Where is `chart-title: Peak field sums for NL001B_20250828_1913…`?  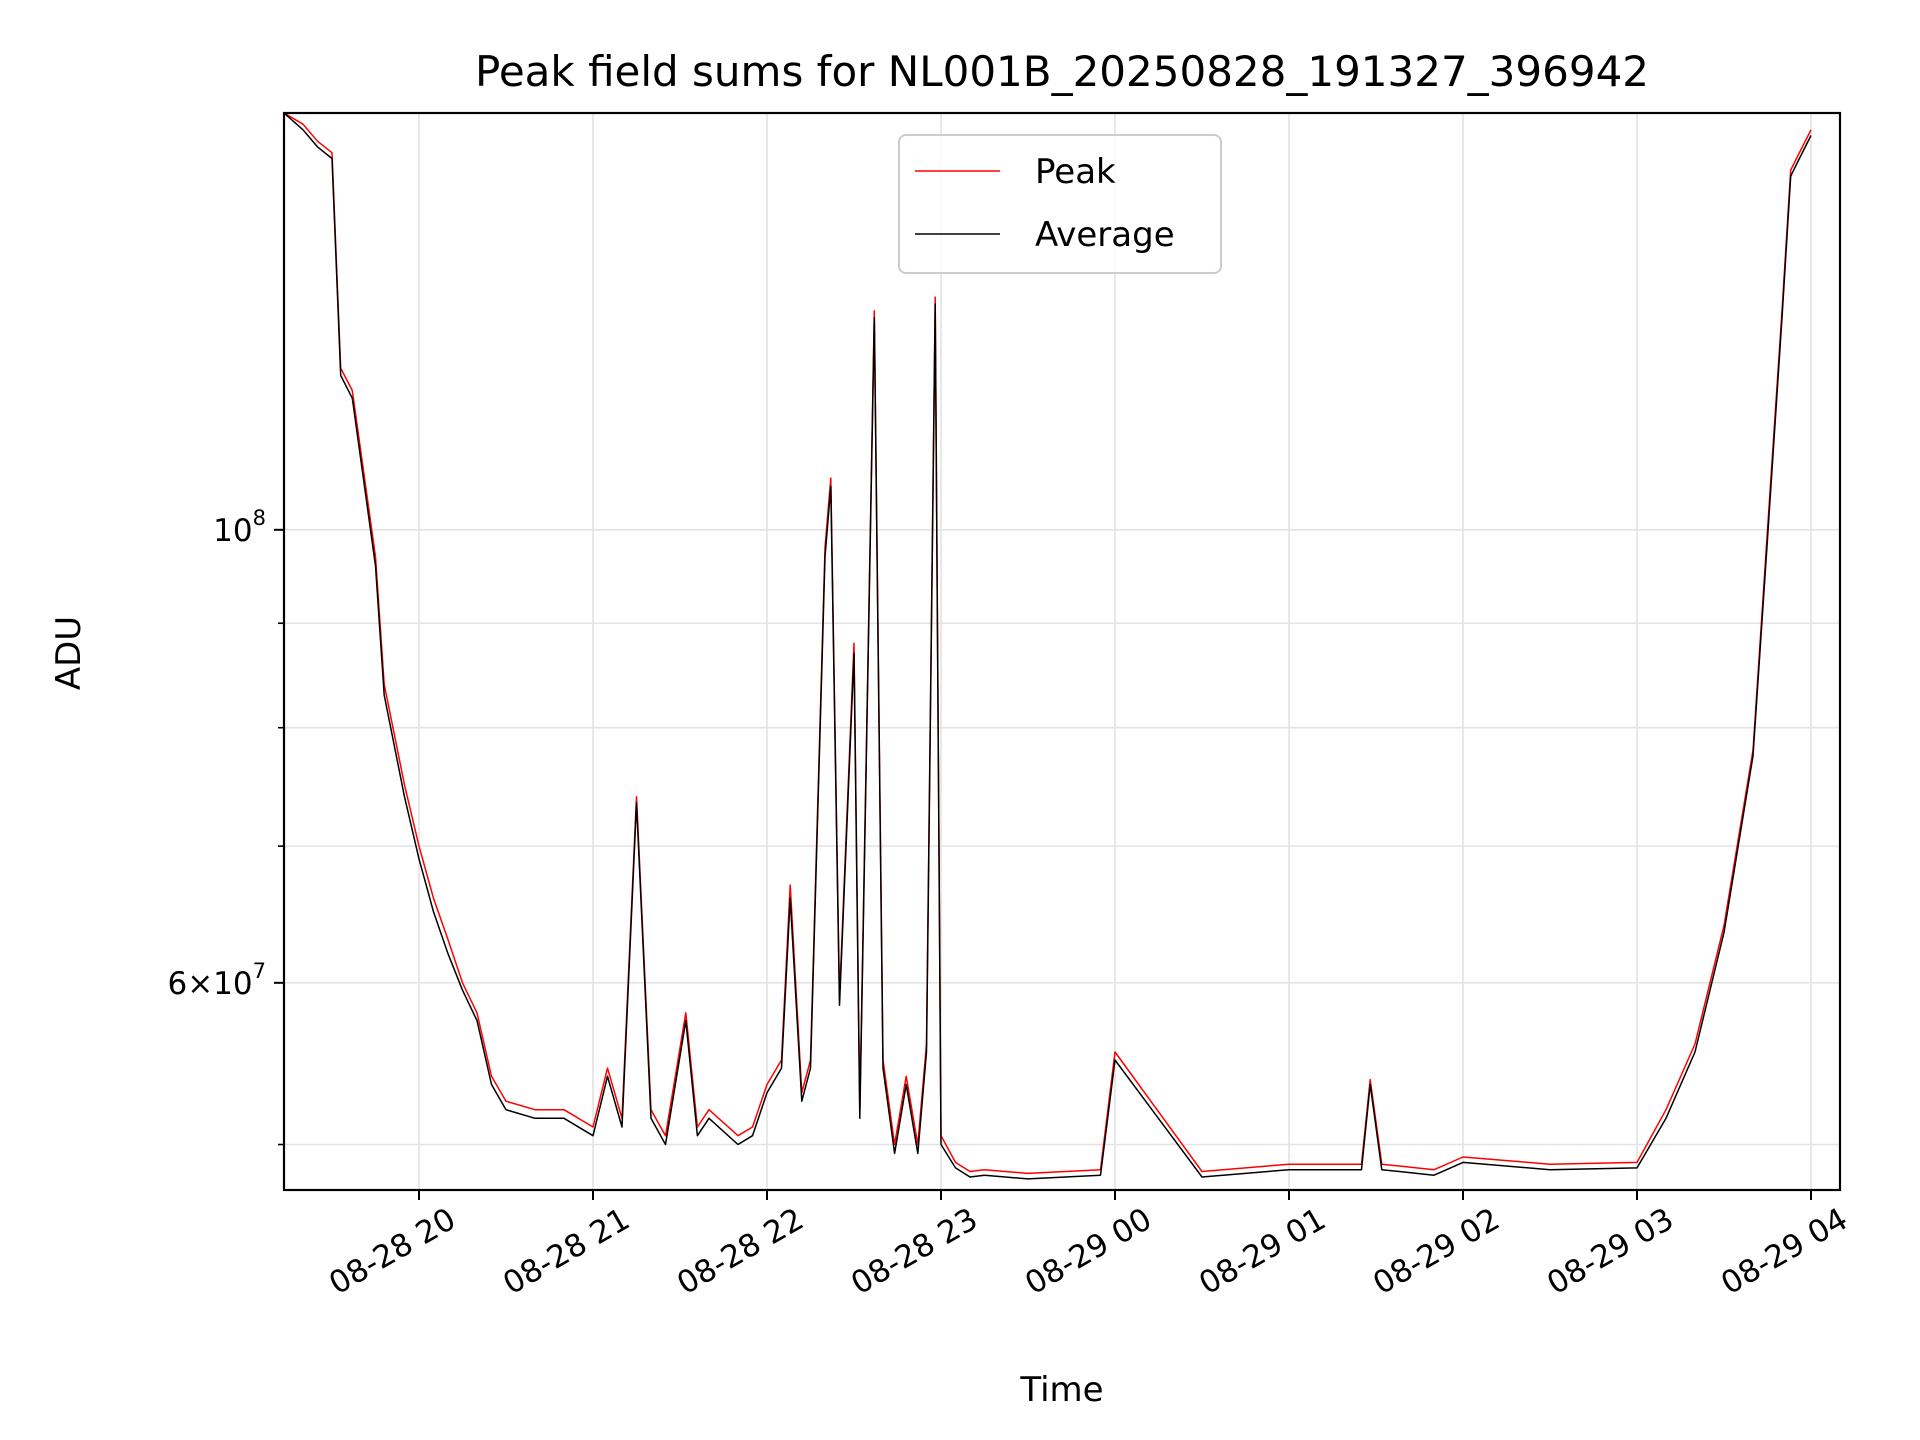 chart-title: Peak field sums for NL001B_20250828_1913… is located at coordinates (1062, 71).